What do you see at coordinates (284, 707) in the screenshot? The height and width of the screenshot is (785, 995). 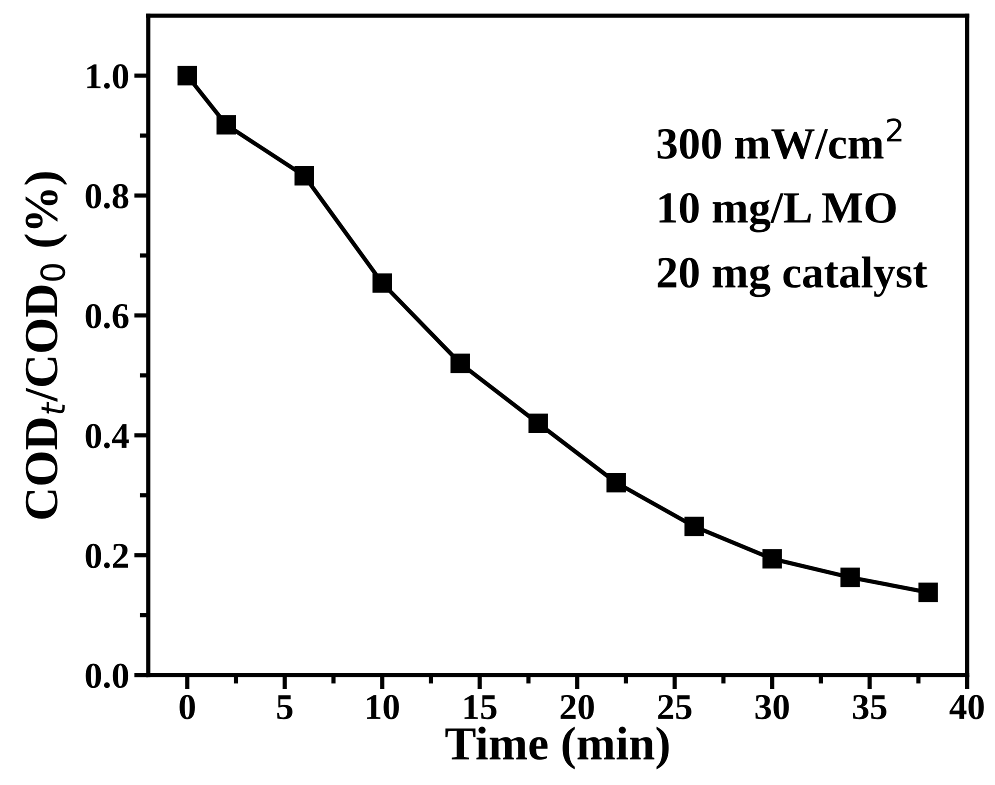 I see `x-tick-label: 5` at bounding box center [284, 707].